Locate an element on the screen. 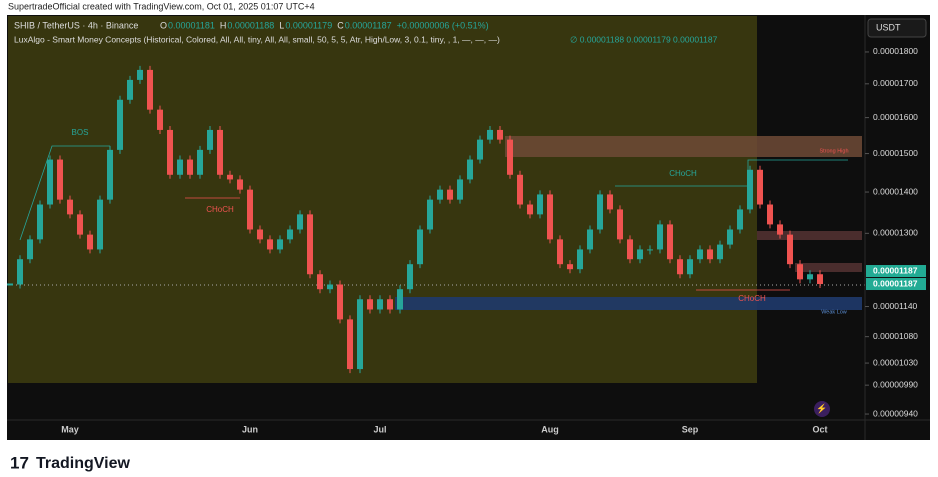 Image resolution: width=938 pixels, height=477 pixels. y-tick-label: 0.00001500 is located at coordinates (895, 153).